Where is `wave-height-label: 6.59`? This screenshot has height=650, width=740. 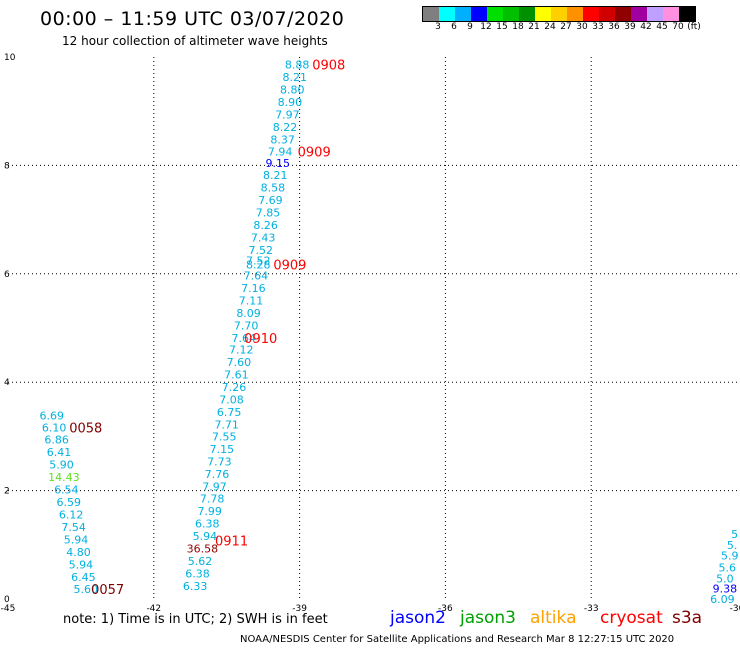 wave-height-label: 6.59 is located at coordinates (69, 502).